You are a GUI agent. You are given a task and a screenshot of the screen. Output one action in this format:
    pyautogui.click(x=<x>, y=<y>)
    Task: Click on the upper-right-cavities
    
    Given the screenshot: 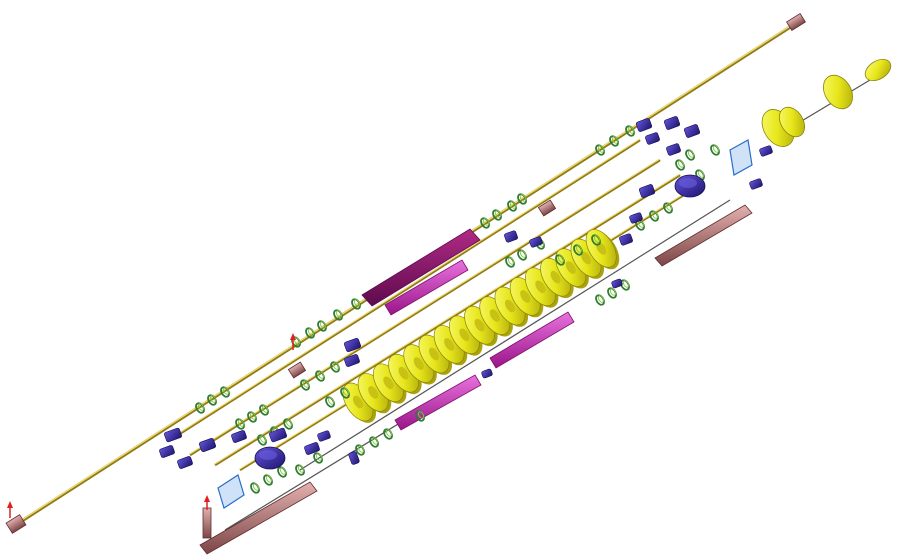 What is the action you would take?
    pyautogui.click(x=826, y=102)
    